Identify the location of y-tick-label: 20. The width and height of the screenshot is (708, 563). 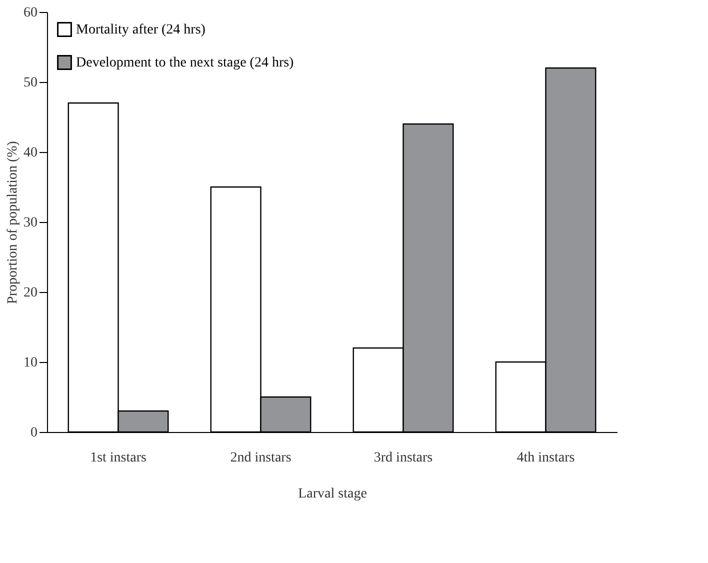
(31, 293).